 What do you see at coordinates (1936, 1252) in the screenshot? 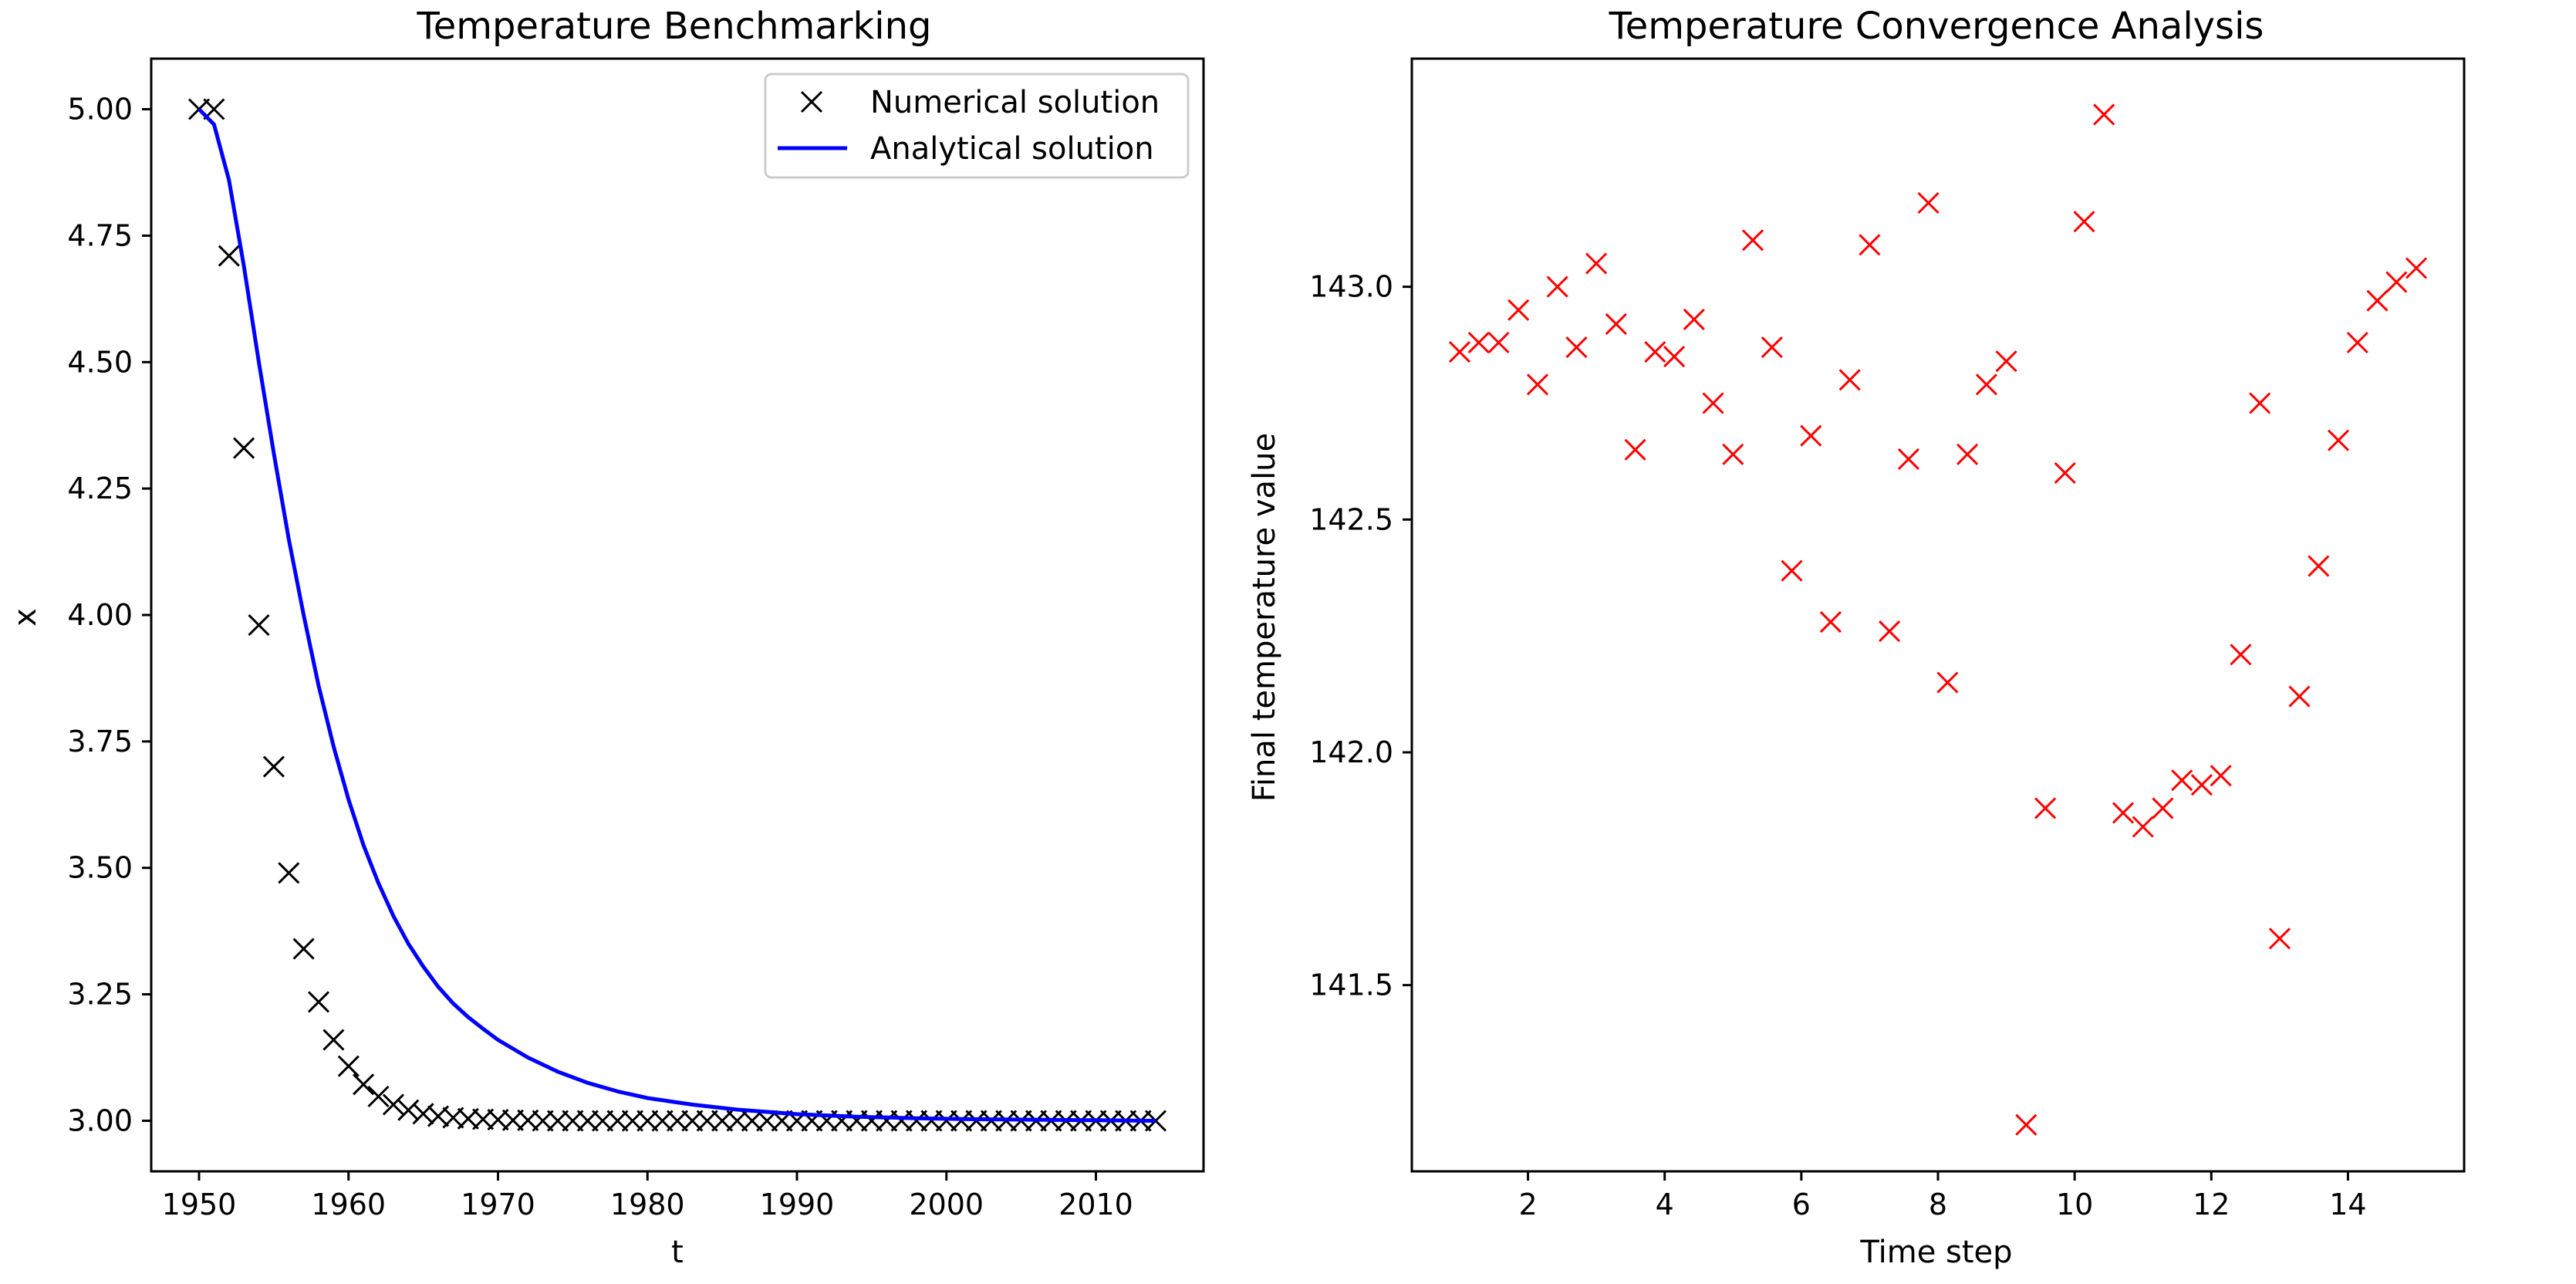
I see `x-axis-label: Time step` at bounding box center [1936, 1252].